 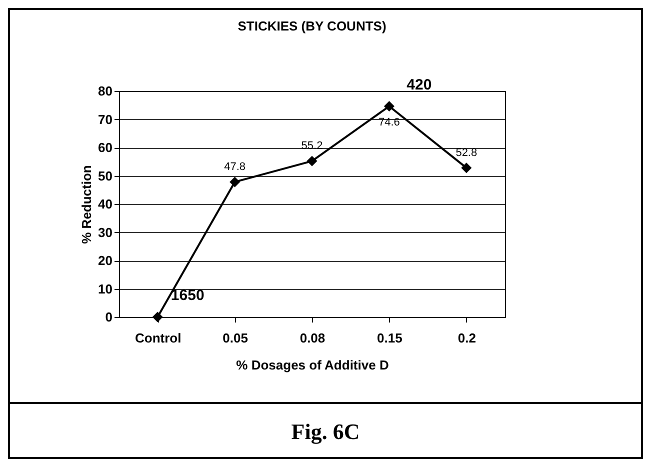 What do you see at coordinates (313, 338) in the screenshot?
I see `x-tick-label: 0.08` at bounding box center [313, 338].